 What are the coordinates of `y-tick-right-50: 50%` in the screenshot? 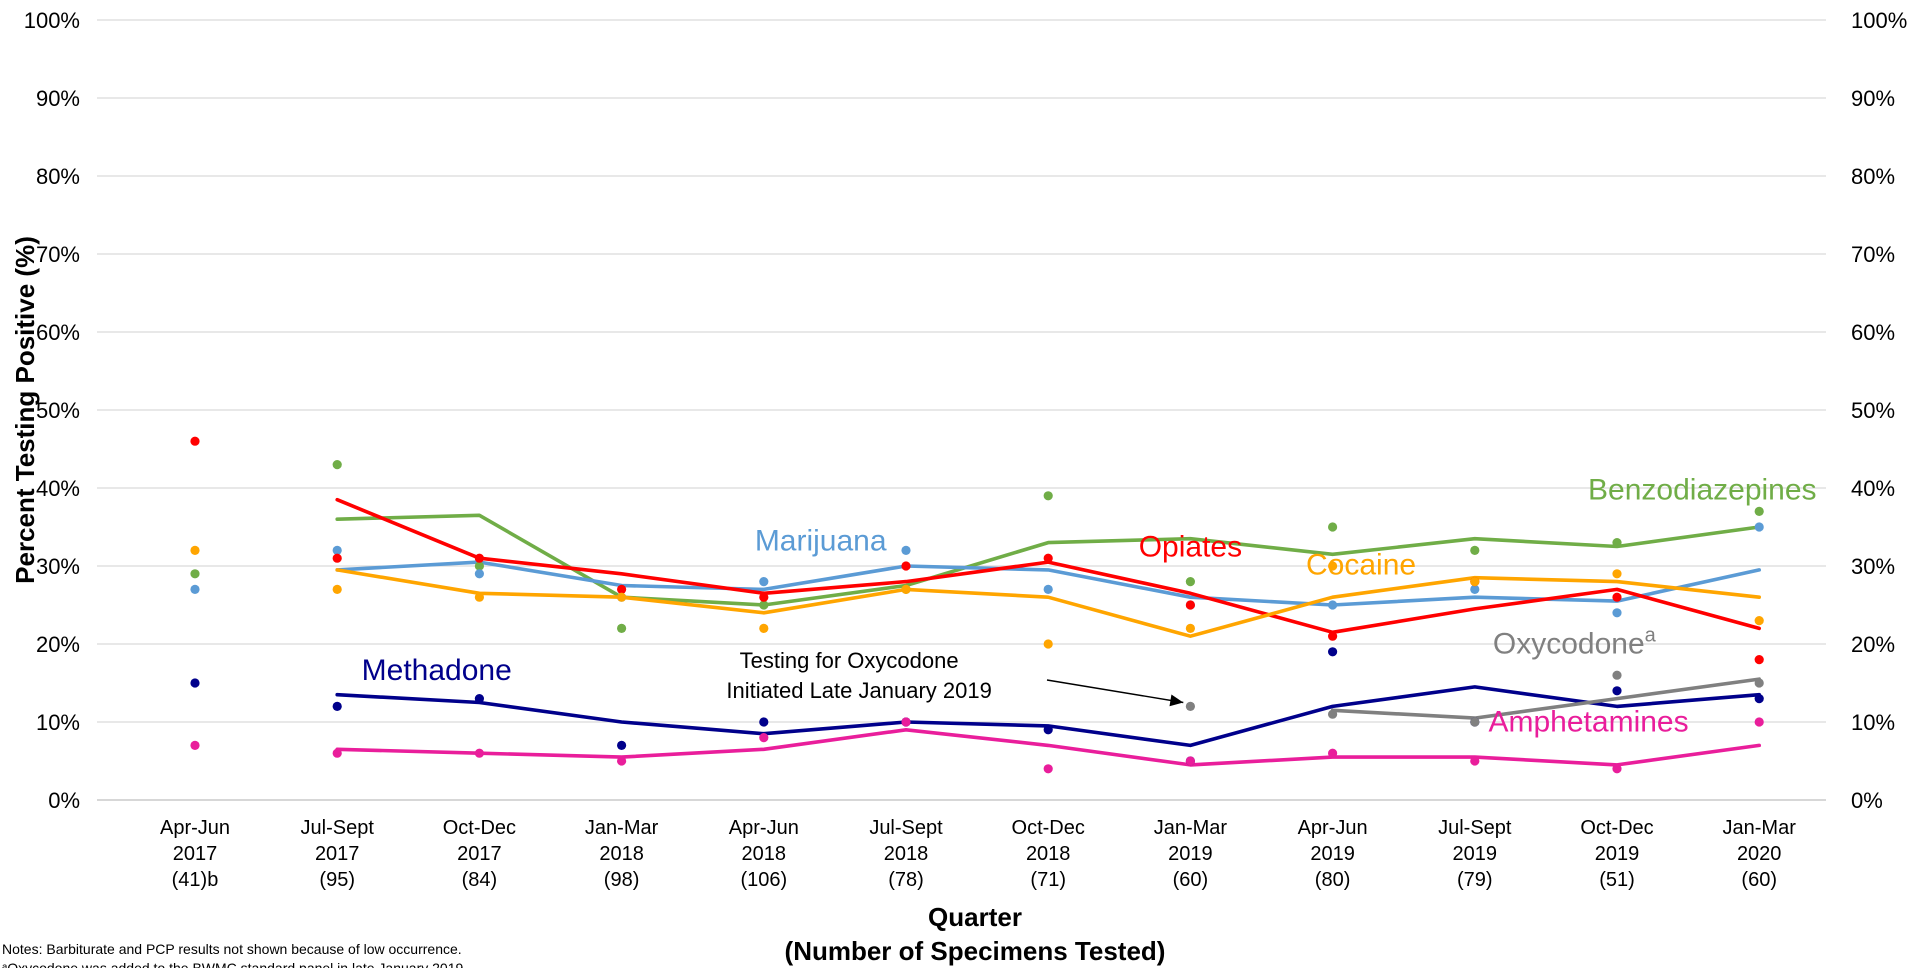 It's located at (1873, 410).